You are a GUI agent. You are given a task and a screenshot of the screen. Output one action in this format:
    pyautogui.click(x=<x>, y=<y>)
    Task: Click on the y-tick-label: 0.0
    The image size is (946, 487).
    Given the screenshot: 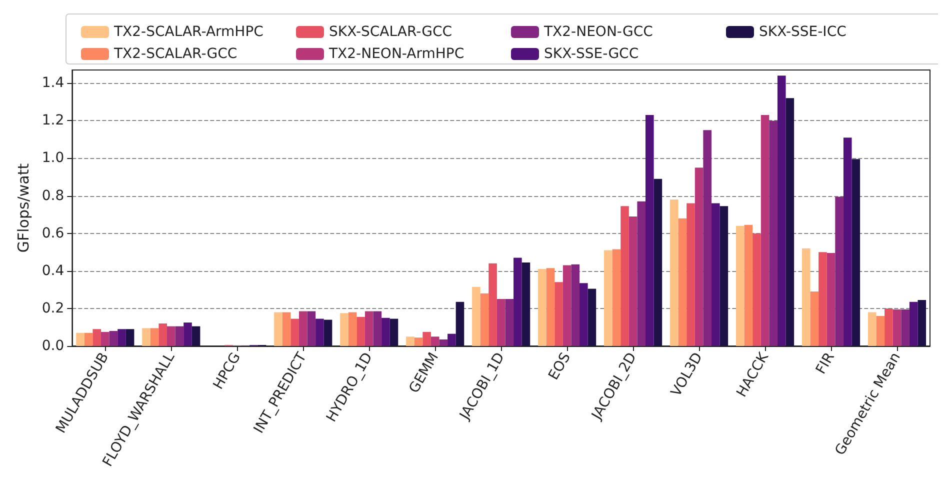 What is the action you would take?
    pyautogui.click(x=53, y=346)
    